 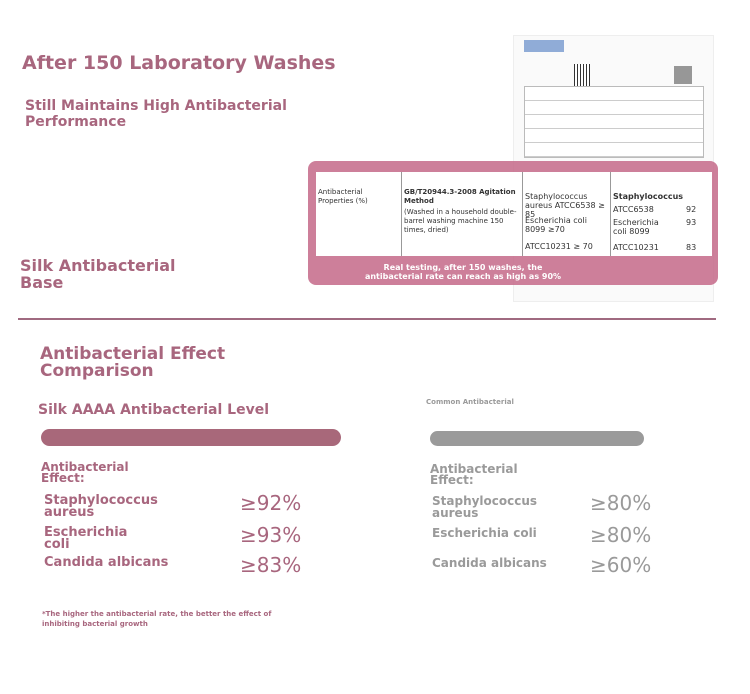 I want to click on report-method: GB/T20944.3-2008 Agitation Method, so click(x=460, y=196).